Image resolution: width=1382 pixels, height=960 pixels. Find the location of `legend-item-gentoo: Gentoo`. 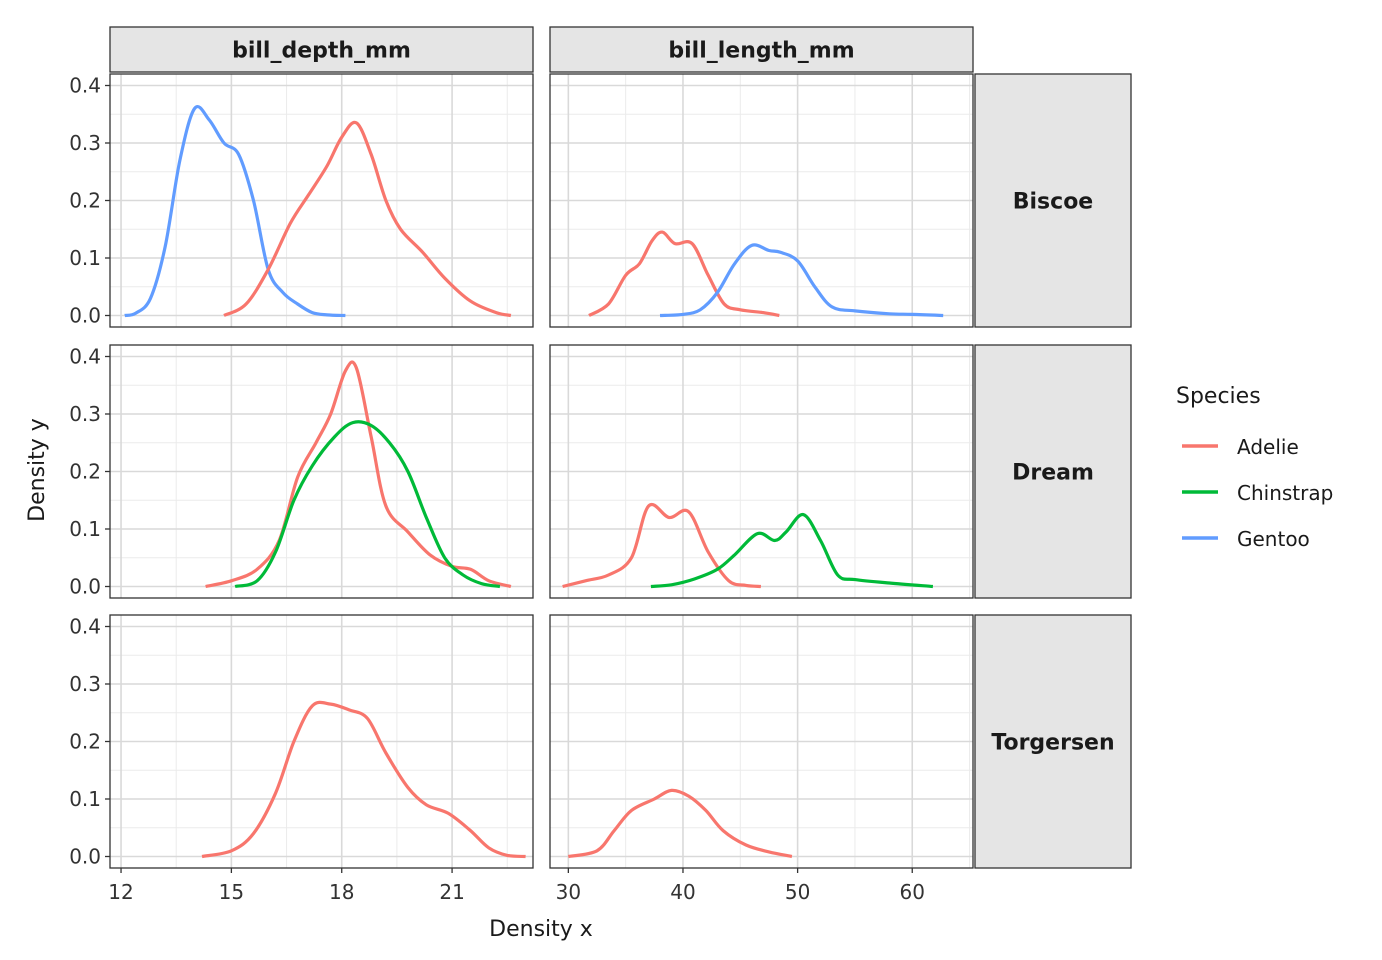

legend-item-gentoo: Gentoo is located at coordinates (1246, 539).